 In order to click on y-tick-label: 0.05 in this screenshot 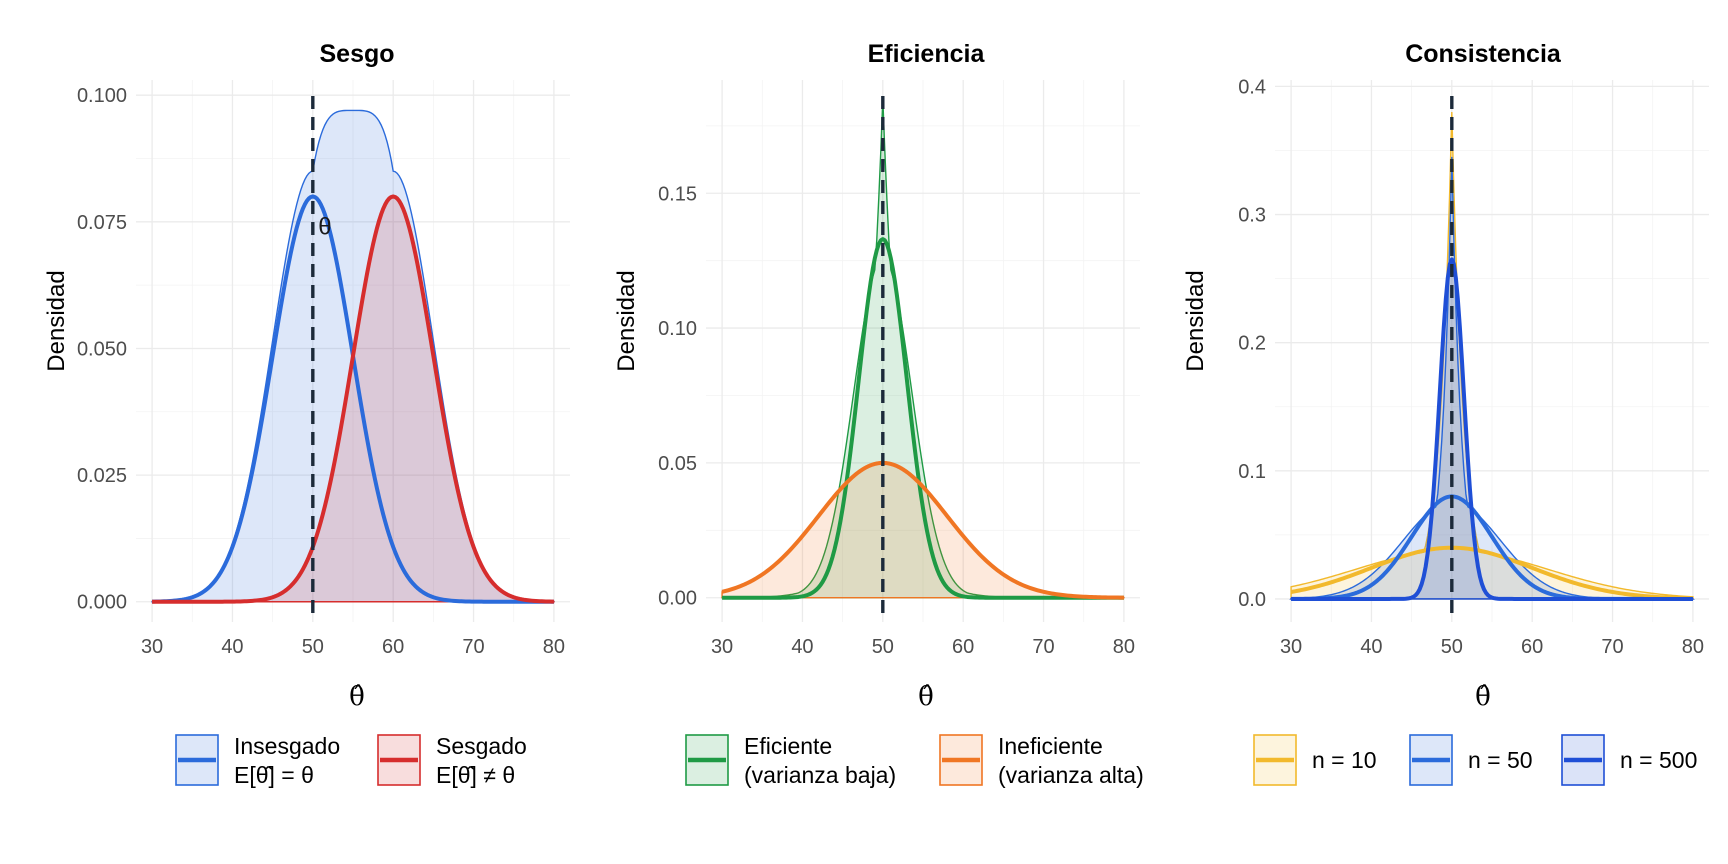, I will do `click(677, 464)`.